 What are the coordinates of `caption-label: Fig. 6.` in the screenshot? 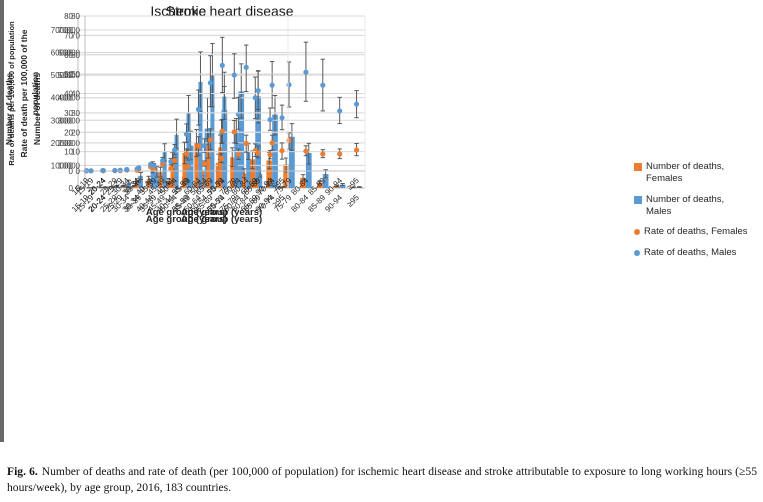 It's located at (22, 471).